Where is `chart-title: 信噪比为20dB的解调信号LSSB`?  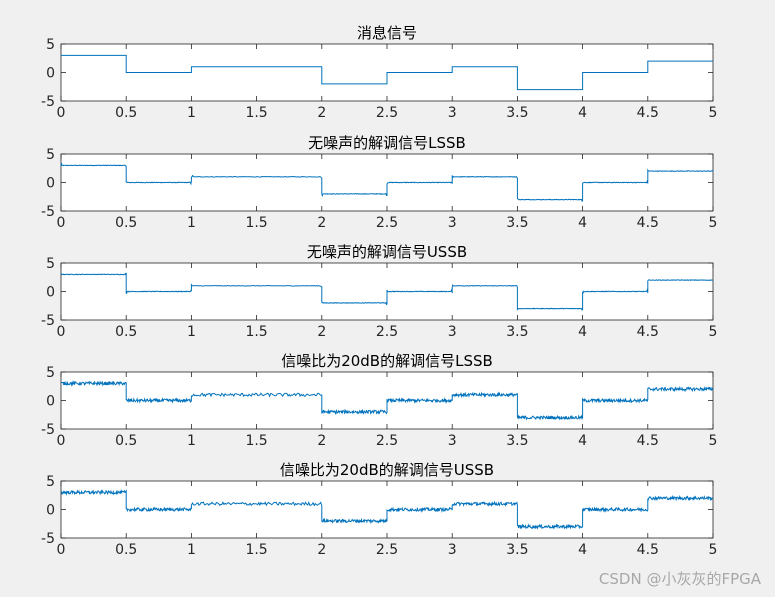 chart-title: 信噪比为20dB的解调信号LSSB is located at coordinates (387, 361).